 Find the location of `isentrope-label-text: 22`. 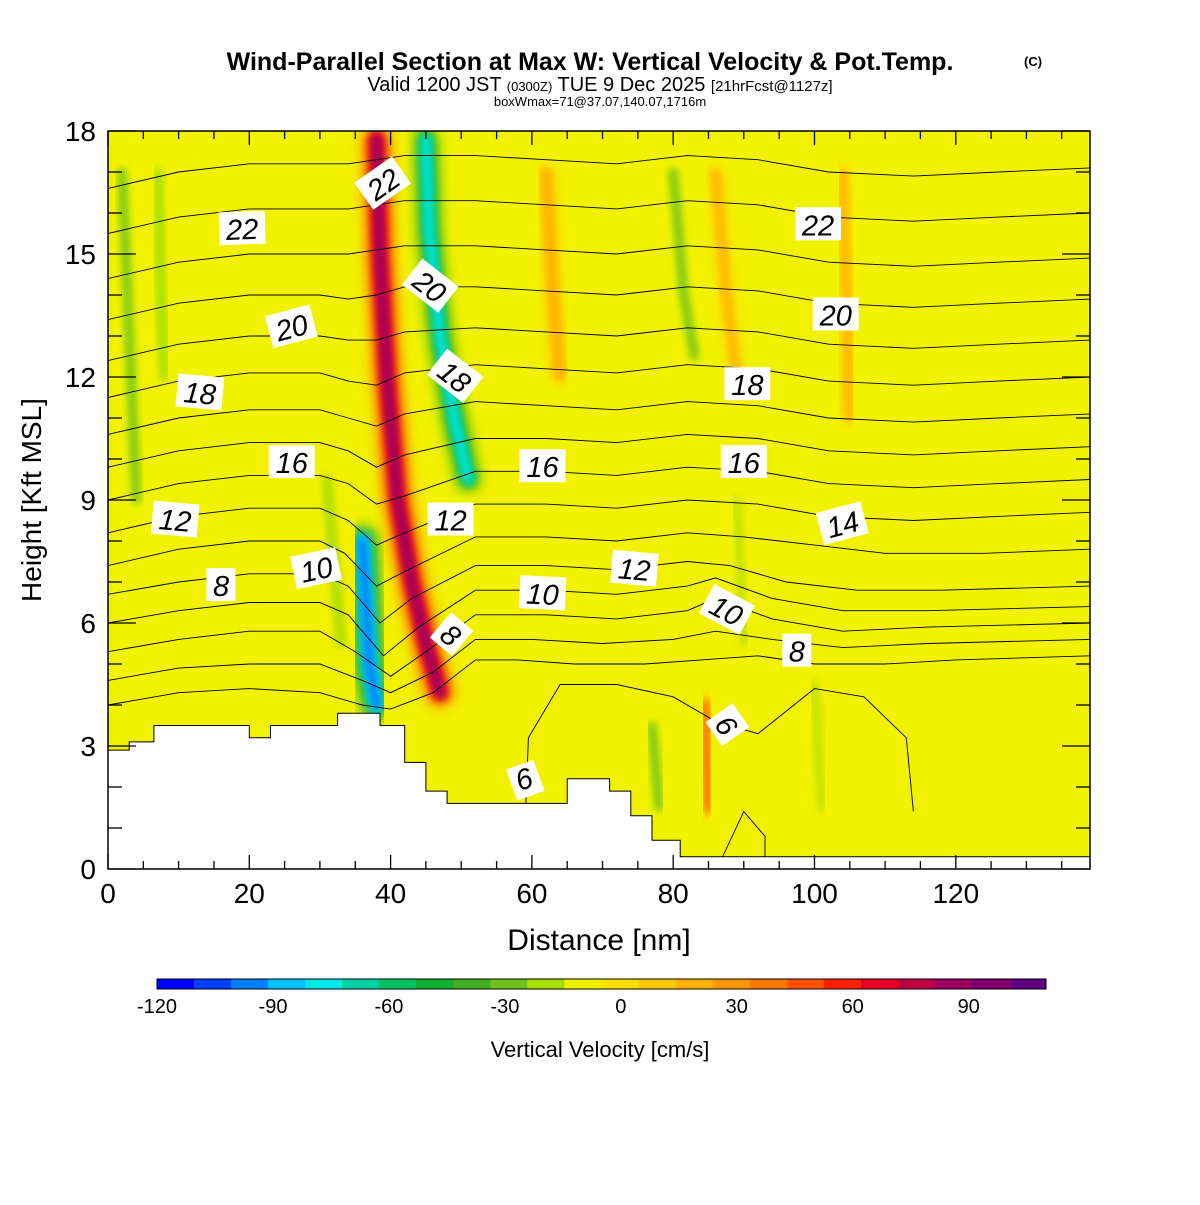

isentrope-label-text: 22 is located at coordinates (817, 226).